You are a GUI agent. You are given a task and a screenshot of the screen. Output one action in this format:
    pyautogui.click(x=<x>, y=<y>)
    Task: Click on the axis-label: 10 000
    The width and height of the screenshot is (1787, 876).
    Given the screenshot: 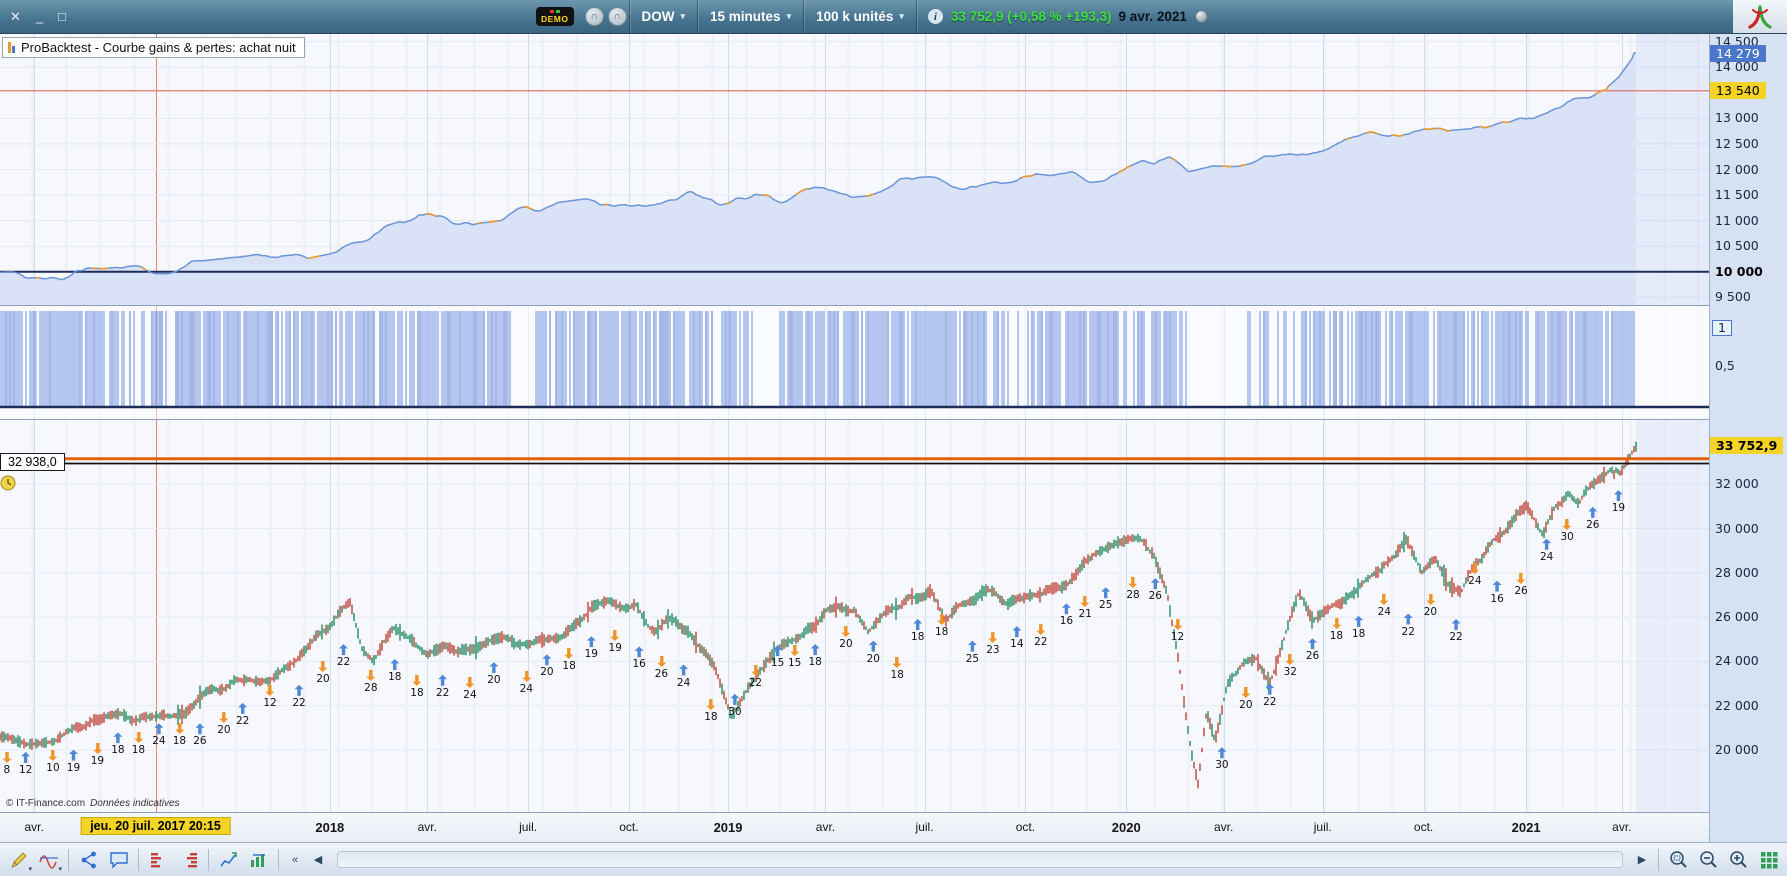 What is the action you would take?
    pyautogui.click(x=1739, y=271)
    